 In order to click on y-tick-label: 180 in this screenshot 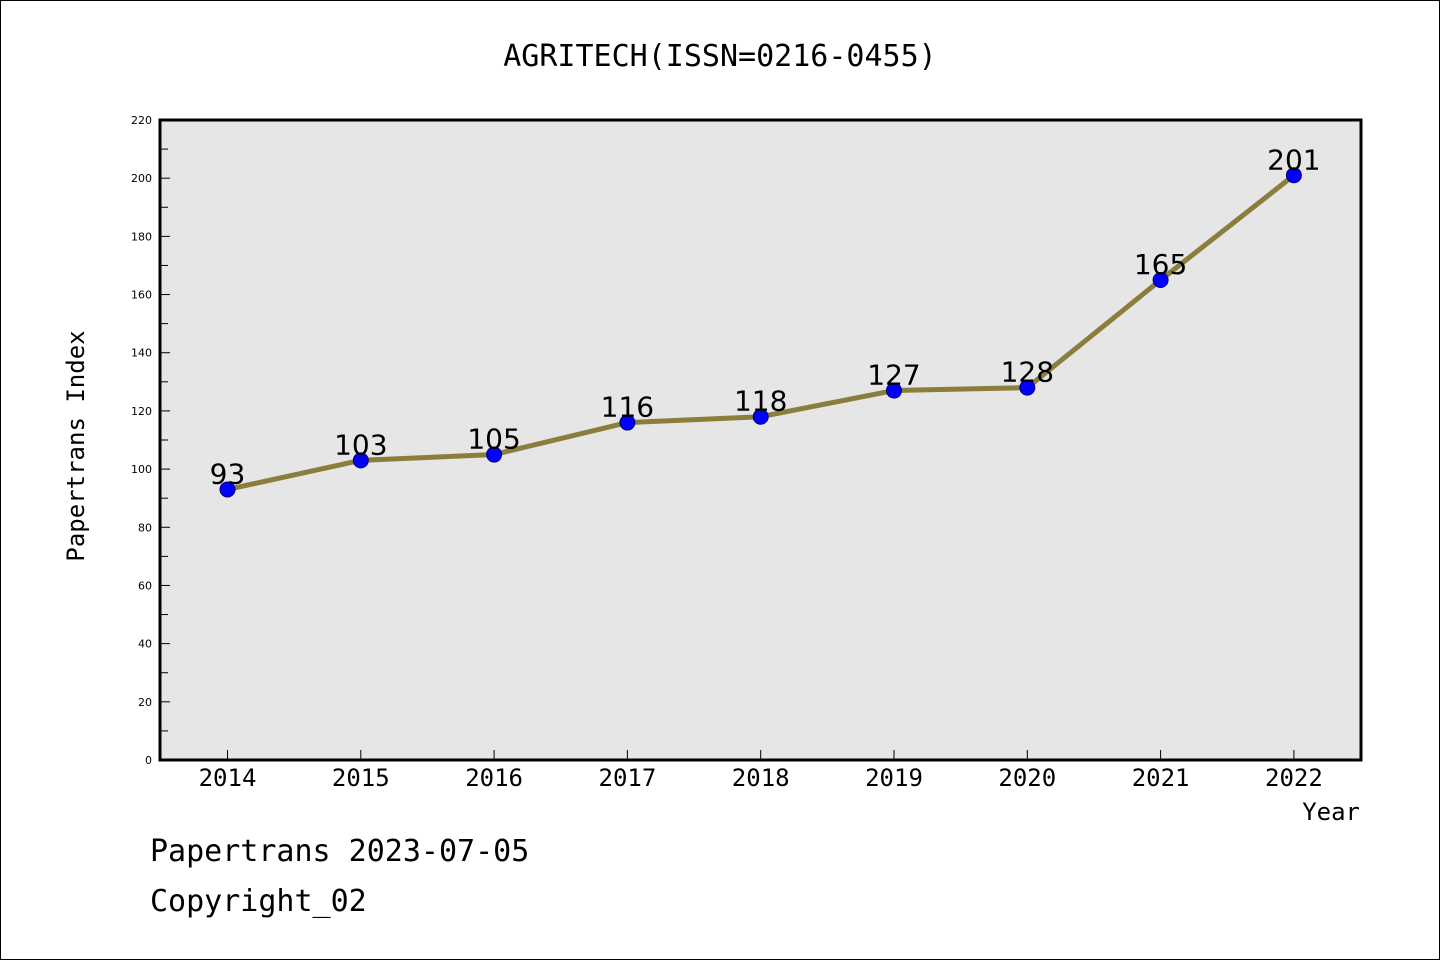, I will do `click(141, 236)`.